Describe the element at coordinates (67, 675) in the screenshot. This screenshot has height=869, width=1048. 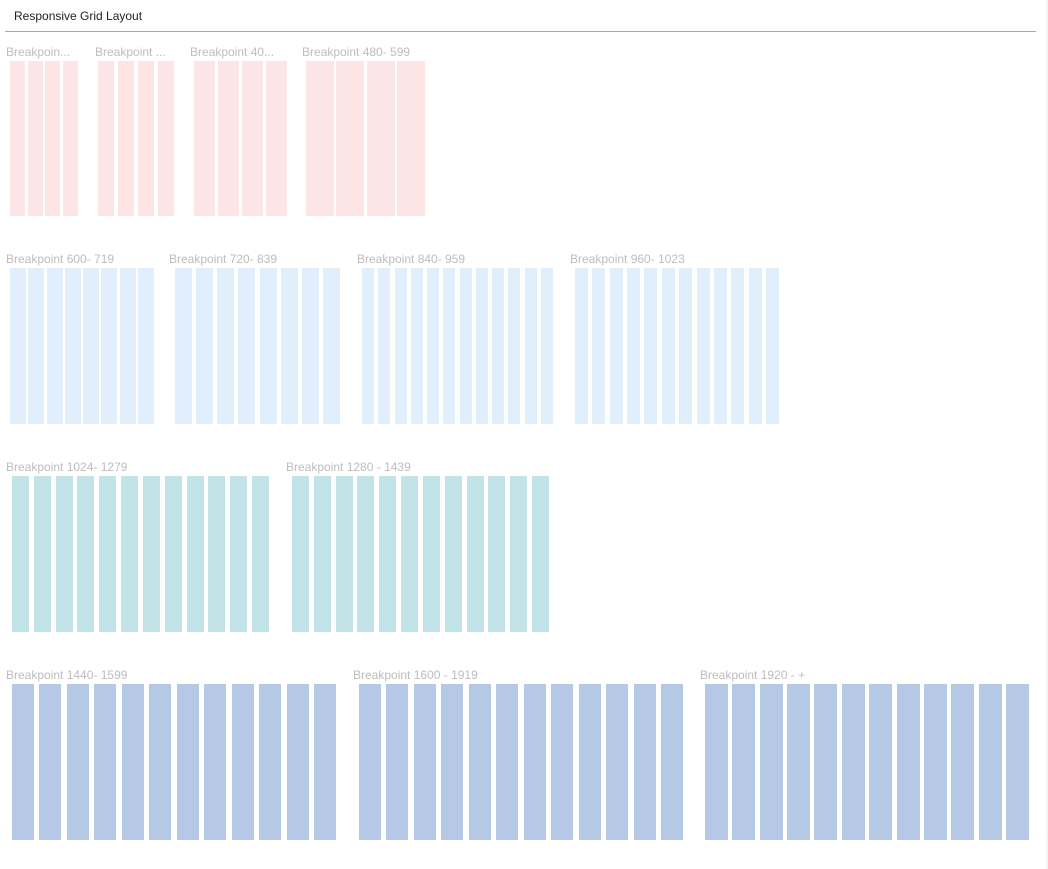
I see `breakpoint-label-row4-1: Breakpoint 1440- 1599` at that location.